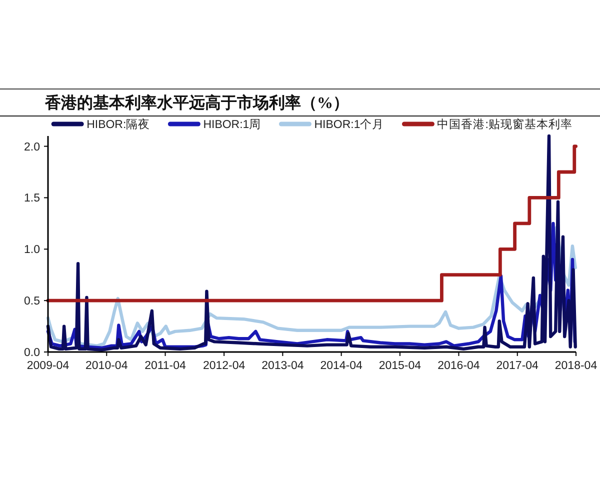  Describe the element at coordinates (32, 250) in the screenshot. I see `y-tick-label: 1.0` at that location.